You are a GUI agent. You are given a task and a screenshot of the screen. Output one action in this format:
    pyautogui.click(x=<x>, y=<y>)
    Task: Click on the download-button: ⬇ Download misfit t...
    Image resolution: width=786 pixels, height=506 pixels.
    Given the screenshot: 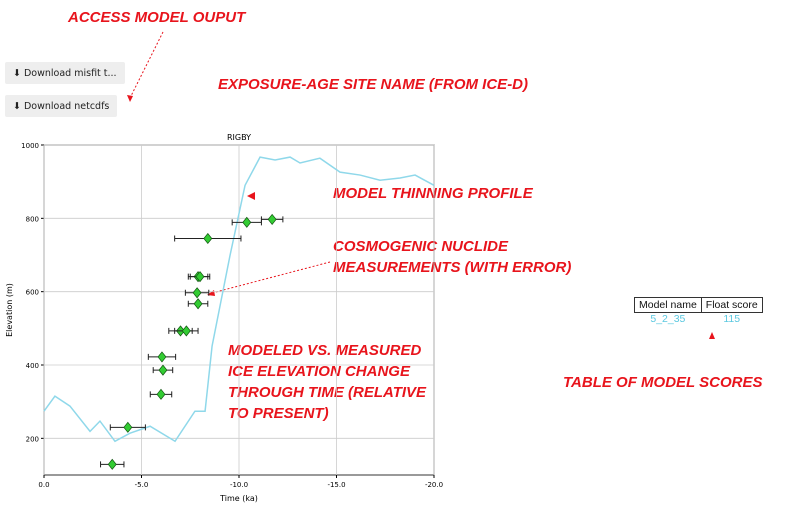 What is the action you would take?
    pyautogui.click(x=65, y=73)
    